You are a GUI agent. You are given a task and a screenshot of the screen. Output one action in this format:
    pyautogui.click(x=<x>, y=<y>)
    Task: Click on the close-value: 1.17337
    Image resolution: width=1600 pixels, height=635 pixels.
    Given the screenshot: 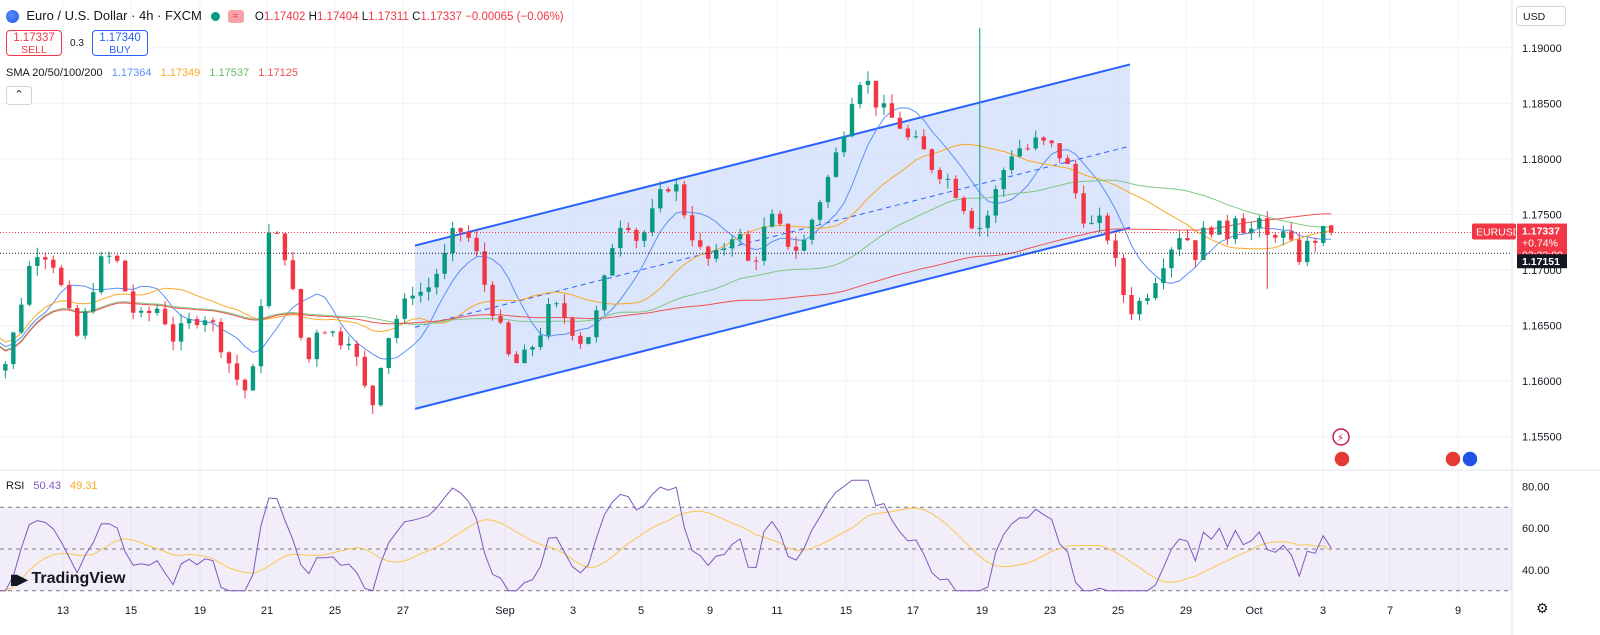 What is the action you would take?
    pyautogui.click(x=441, y=17)
    